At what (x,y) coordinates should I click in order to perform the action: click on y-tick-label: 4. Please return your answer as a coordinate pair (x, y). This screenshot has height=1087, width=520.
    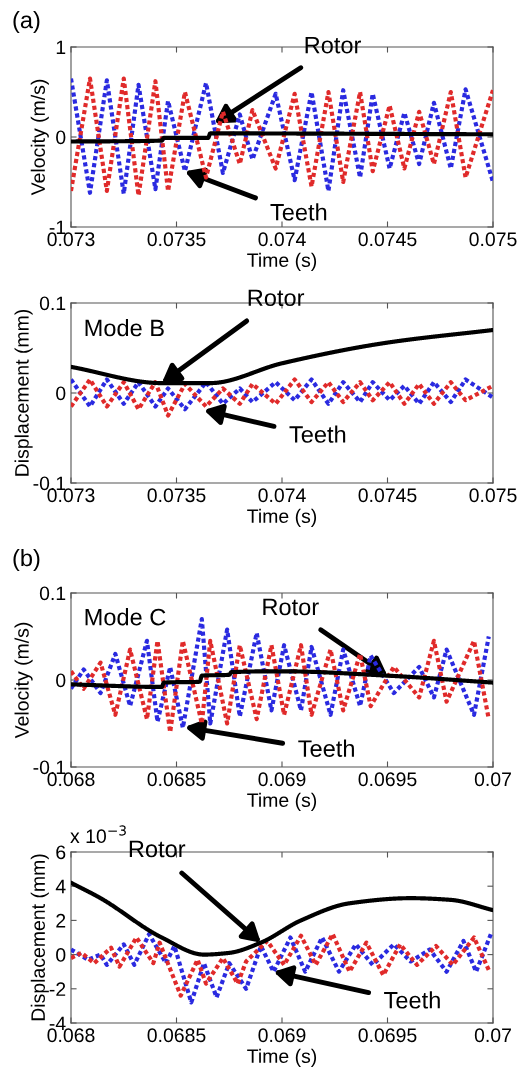
    Looking at the image, I should click on (60, 886).